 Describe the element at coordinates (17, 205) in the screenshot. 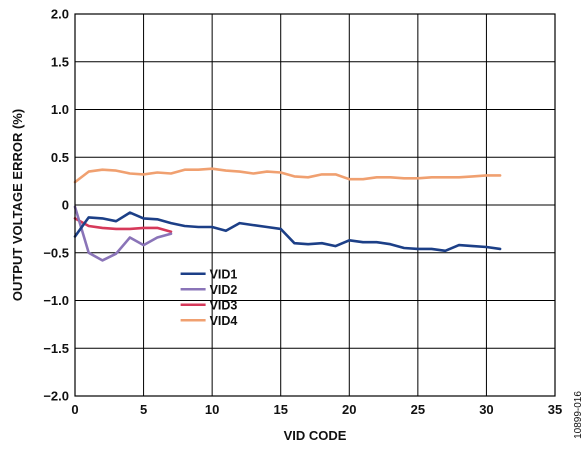

I see `y-axis-label: OUTPUT VOLTAGE ERROR (%)` at that location.